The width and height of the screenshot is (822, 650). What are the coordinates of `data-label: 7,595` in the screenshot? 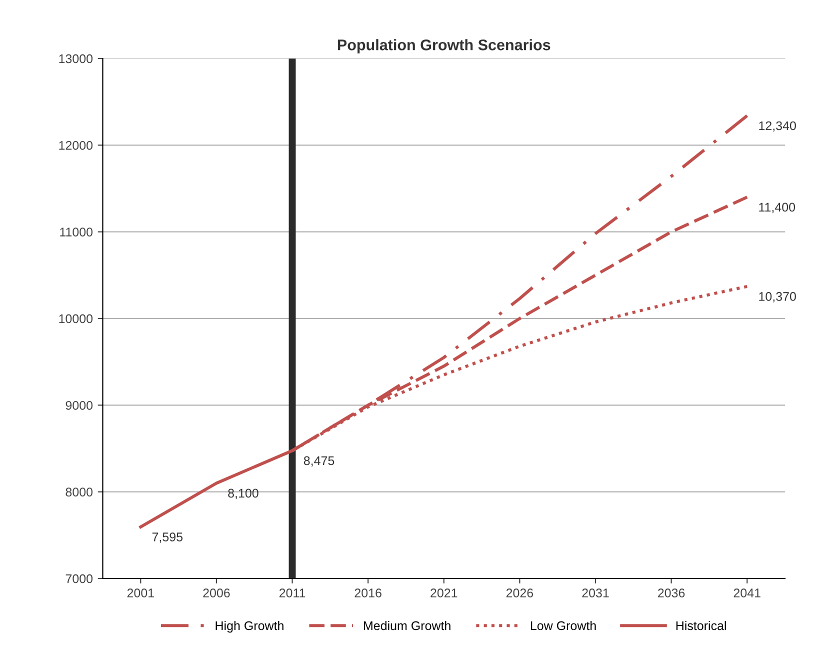 It's located at (167, 537).